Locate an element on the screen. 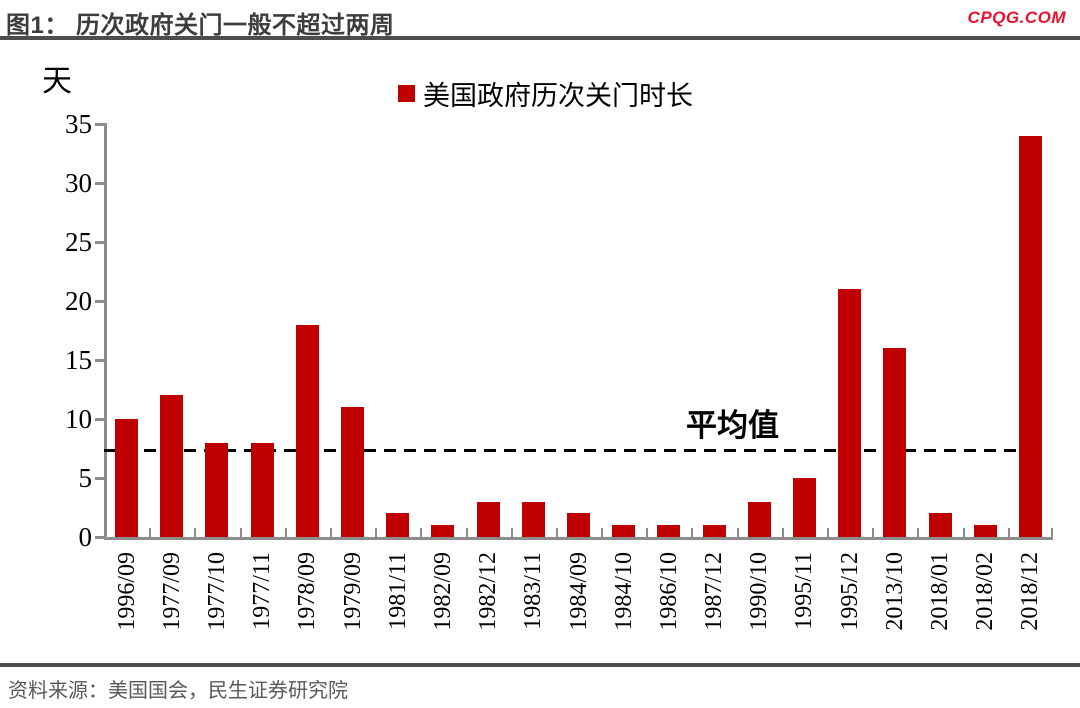 The width and height of the screenshot is (1080, 708). y-tick-label: 10 is located at coordinates (78, 419).